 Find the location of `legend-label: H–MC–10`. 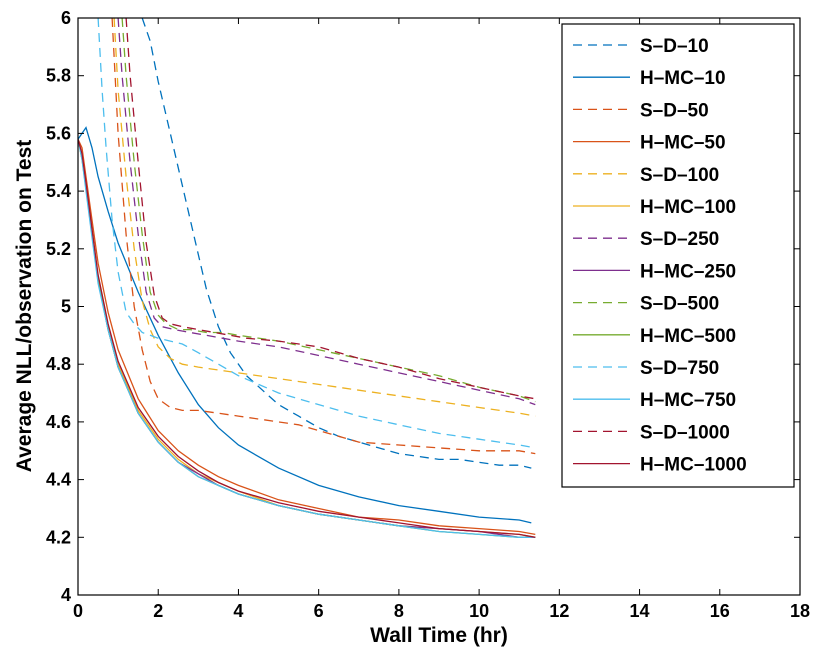

legend-label: H–MC–10 is located at coordinates (683, 78).